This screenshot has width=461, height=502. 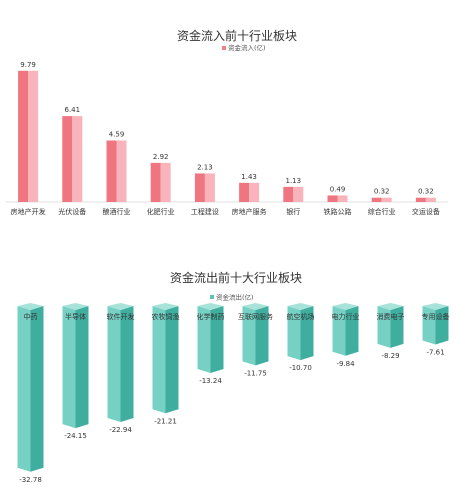 What do you see at coordinates (255, 316) in the screenshot?
I see `category-label: 互联网服务` at bounding box center [255, 316].